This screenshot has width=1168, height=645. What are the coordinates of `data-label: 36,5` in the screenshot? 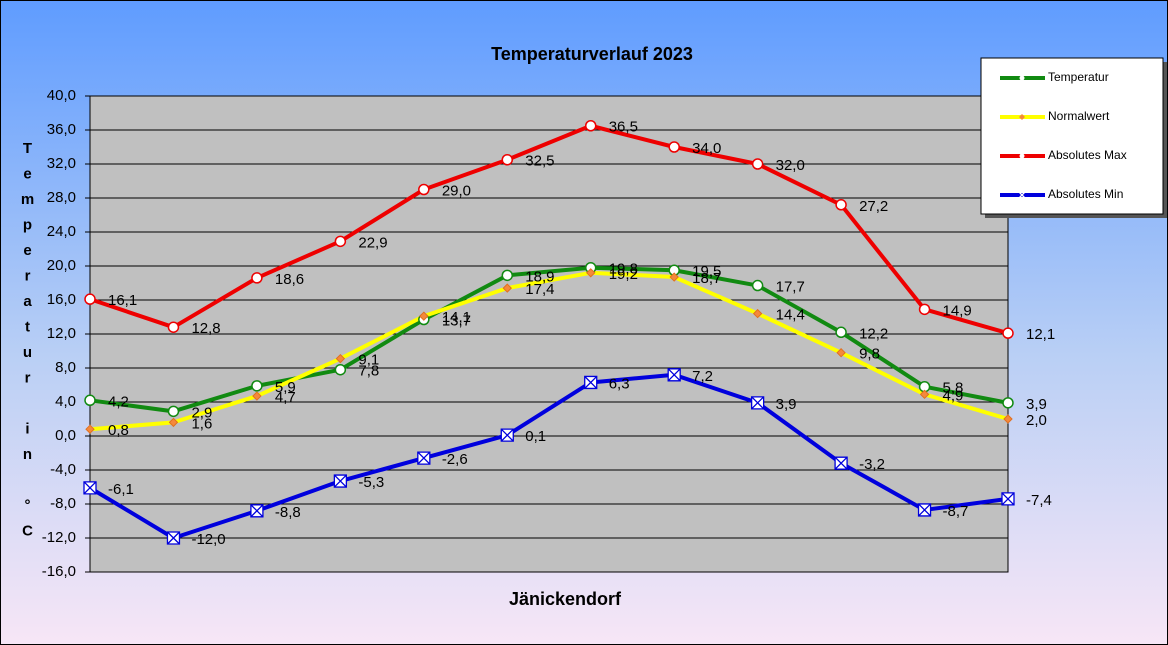 It's located at (623, 127).